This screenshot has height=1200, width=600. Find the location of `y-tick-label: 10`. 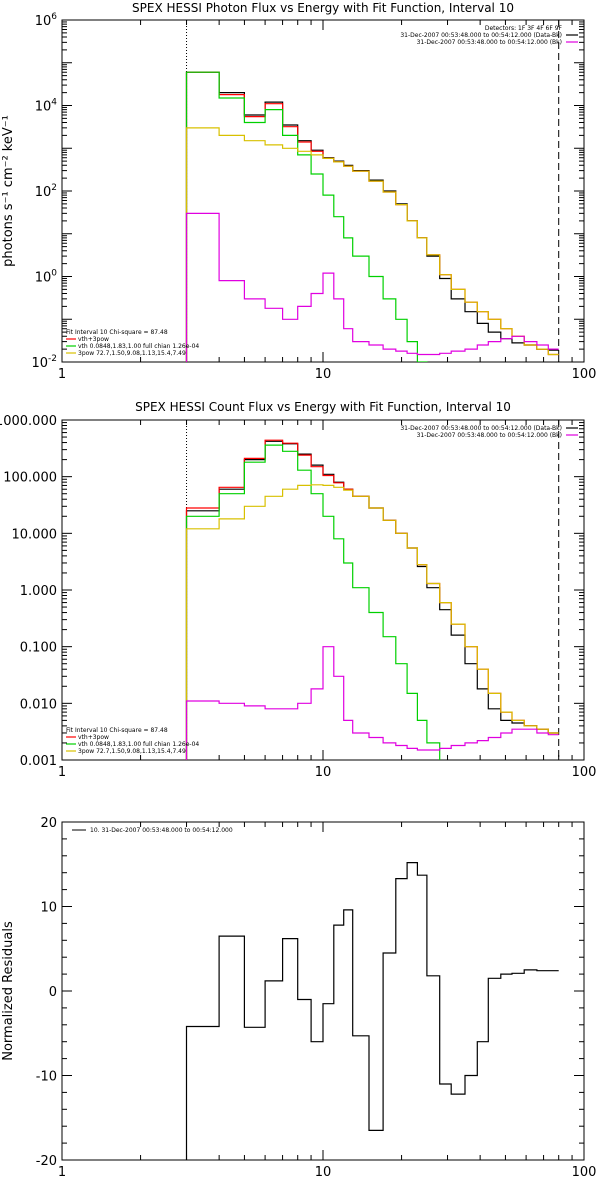

y-tick-label: 10 is located at coordinates (48, 908).